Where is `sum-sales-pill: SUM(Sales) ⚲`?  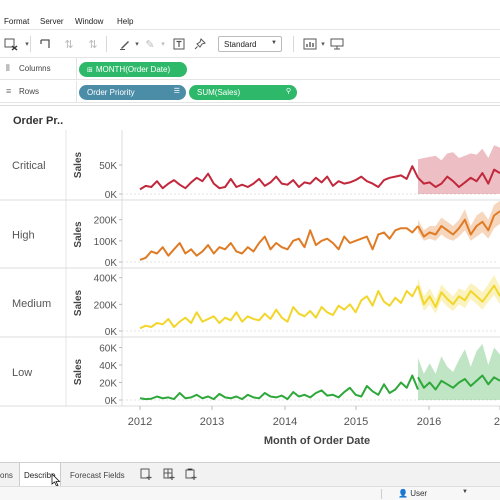 sum-sales-pill: SUM(Sales) ⚲ is located at coordinates (243, 92).